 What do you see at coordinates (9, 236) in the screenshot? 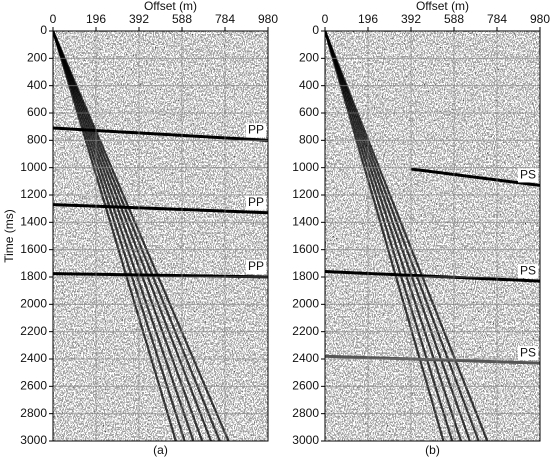
I see `y-axis-title: Time (ms)` at bounding box center [9, 236].